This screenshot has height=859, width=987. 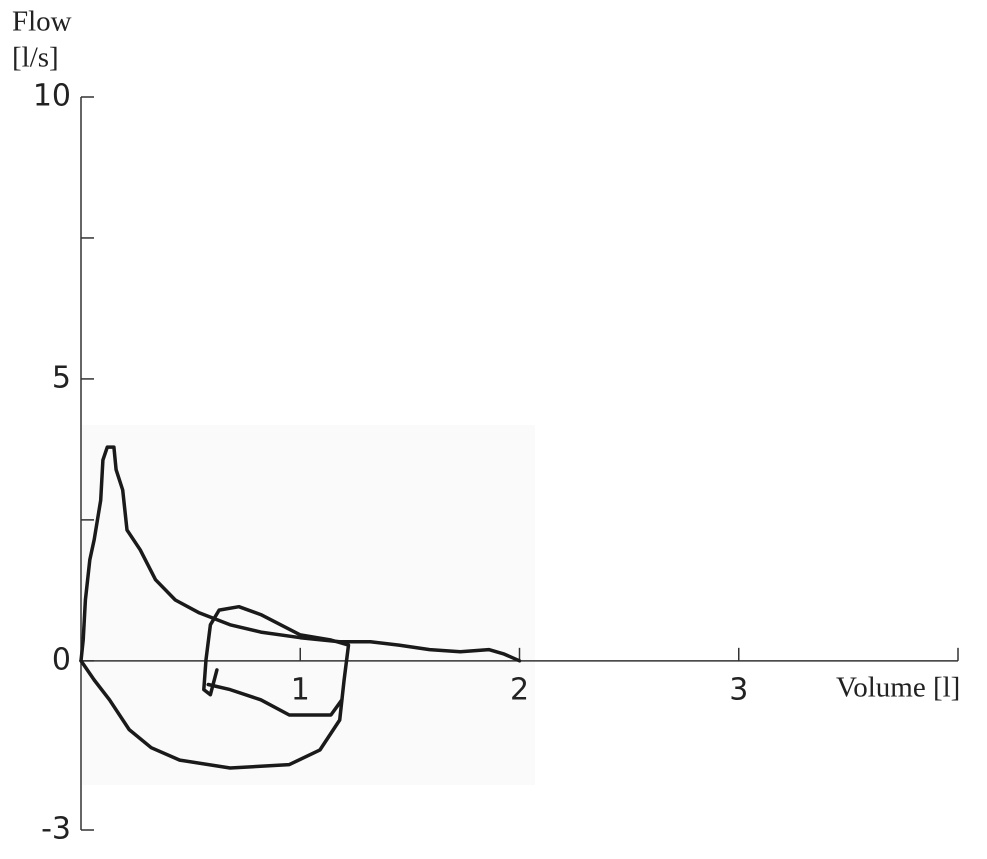 I want to click on y-axis-label: Flow, so click(x=42, y=22).